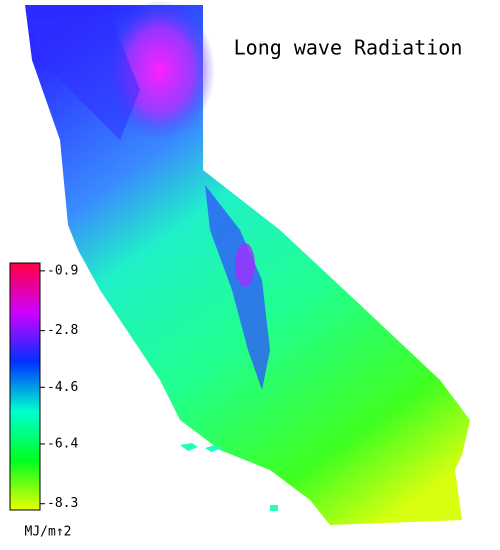 The width and height of the screenshot is (500, 550). Describe the element at coordinates (348, 48) in the screenshot. I see `map-title: Long wave Radiation` at that location.